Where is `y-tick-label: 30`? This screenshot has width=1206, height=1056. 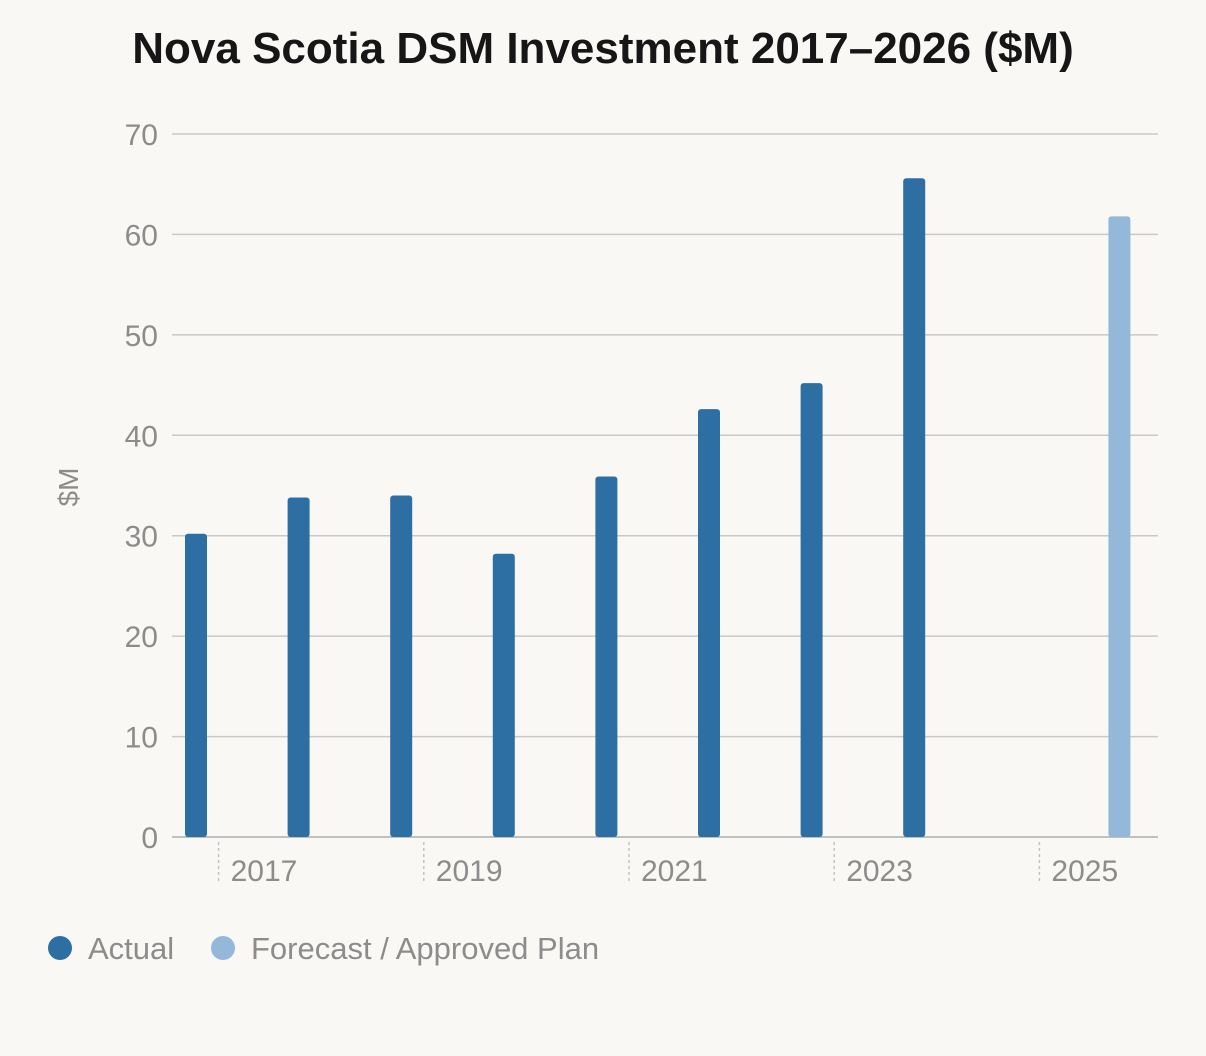 y-tick-label: 30 is located at coordinates (141, 537).